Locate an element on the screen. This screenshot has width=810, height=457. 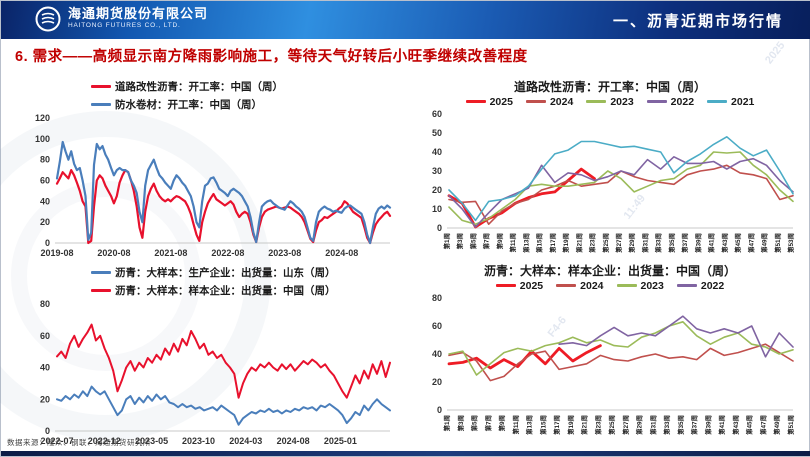
bottom-accent-bar is located at coordinates (405, 453).